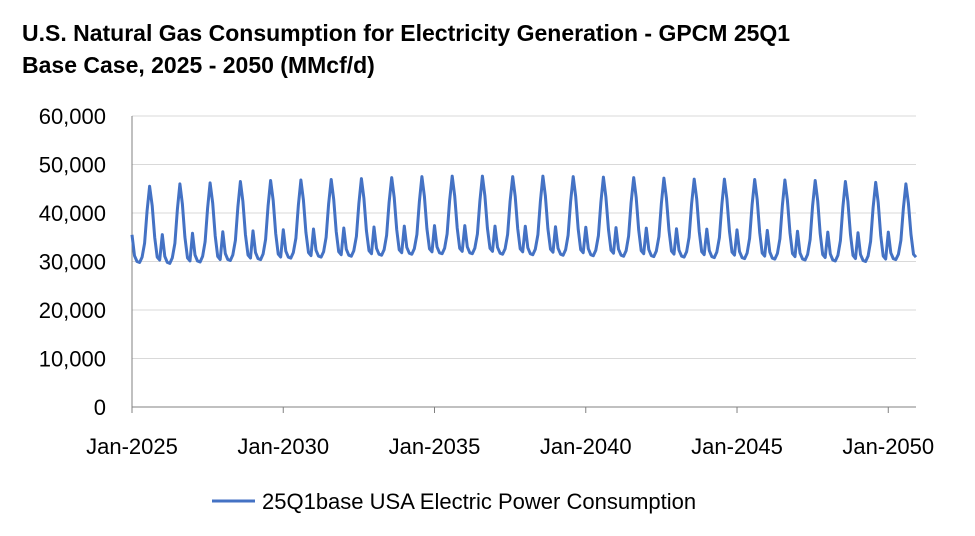 The image size is (975, 536). I want to click on legend: 25Q1base USA Electric Power Consumption, so click(454, 501).